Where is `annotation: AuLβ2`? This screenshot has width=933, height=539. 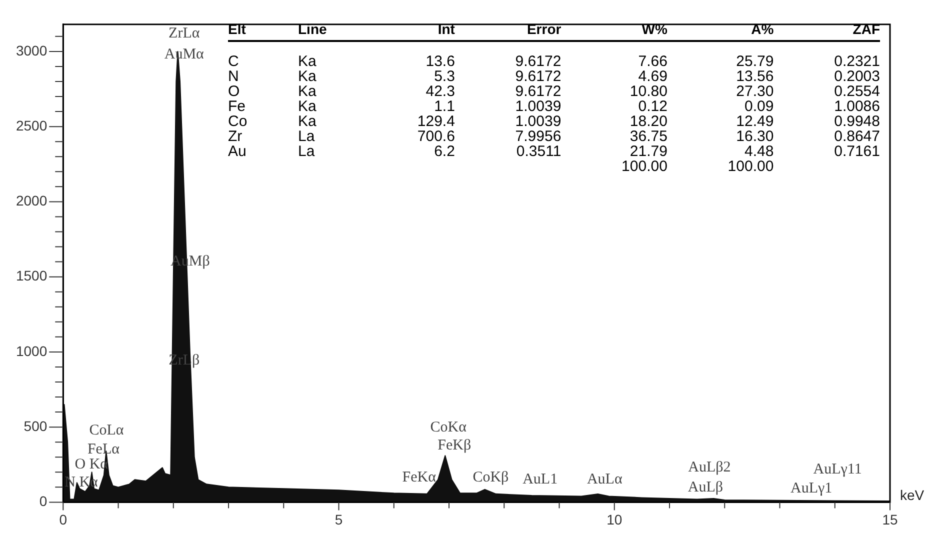 annotation: AuLβ2 is located at coordinates (709, 468).